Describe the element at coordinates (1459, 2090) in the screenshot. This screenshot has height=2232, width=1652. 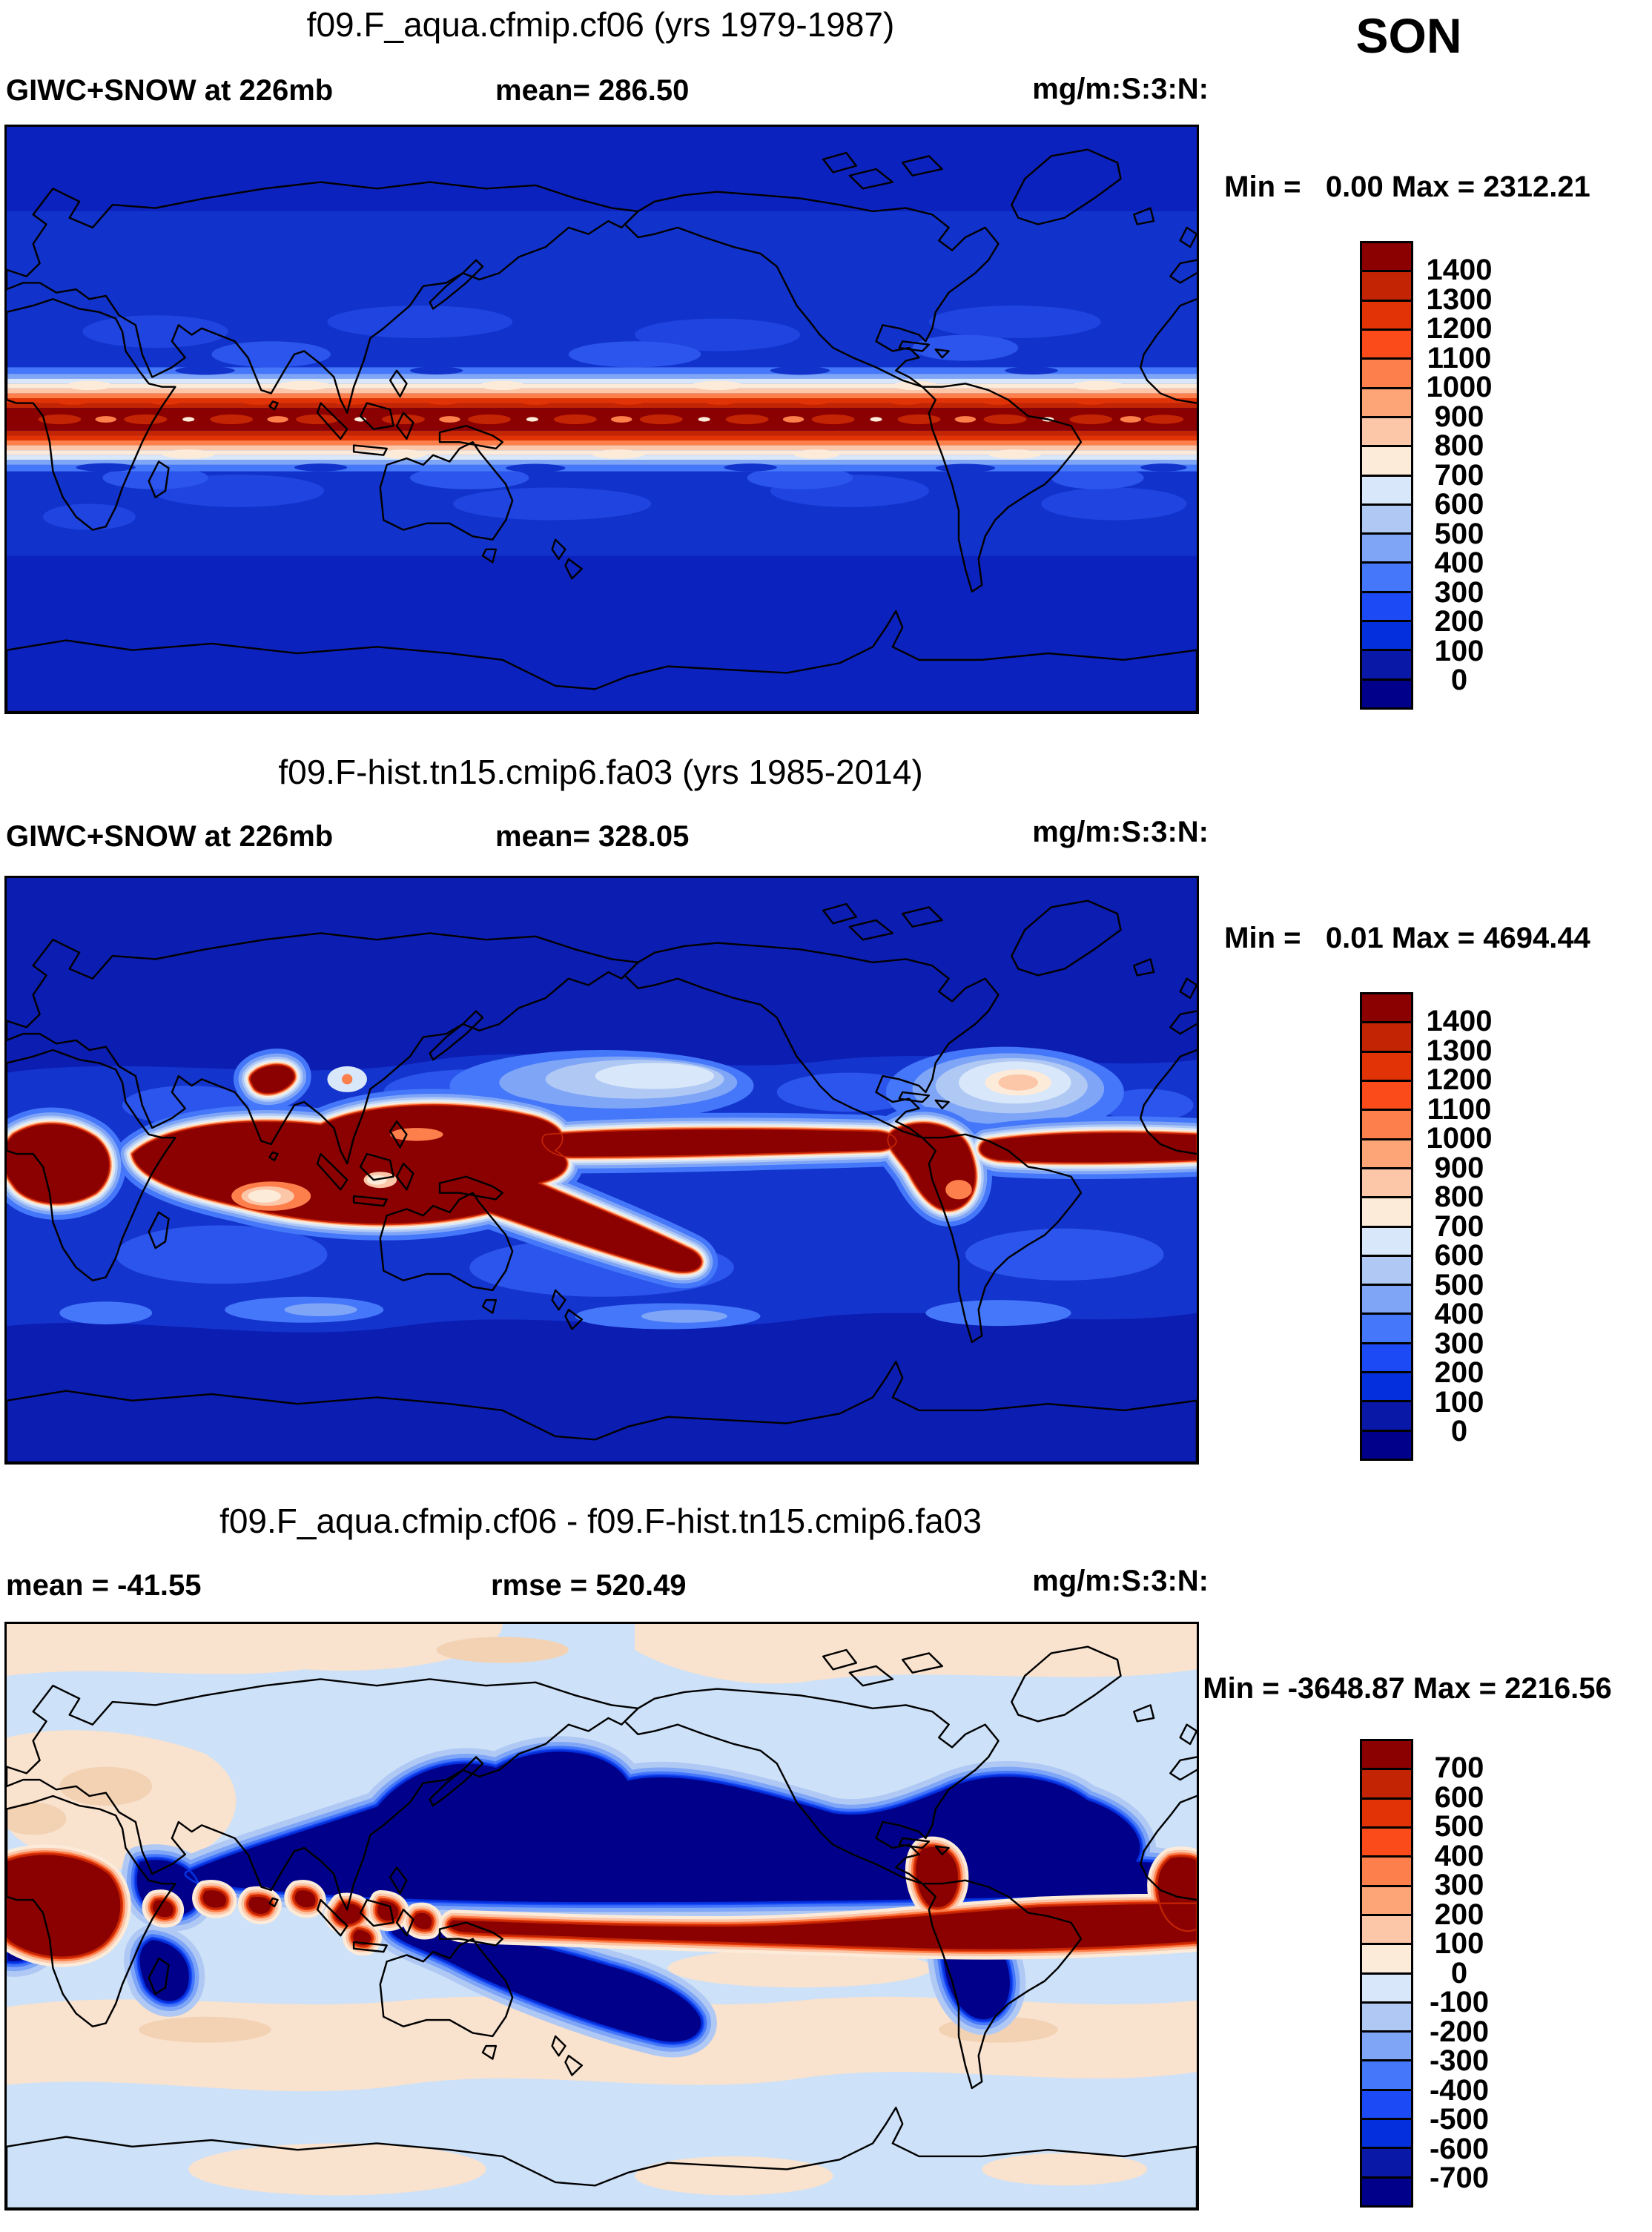
I see `colorbar-tick: -400` at that location.